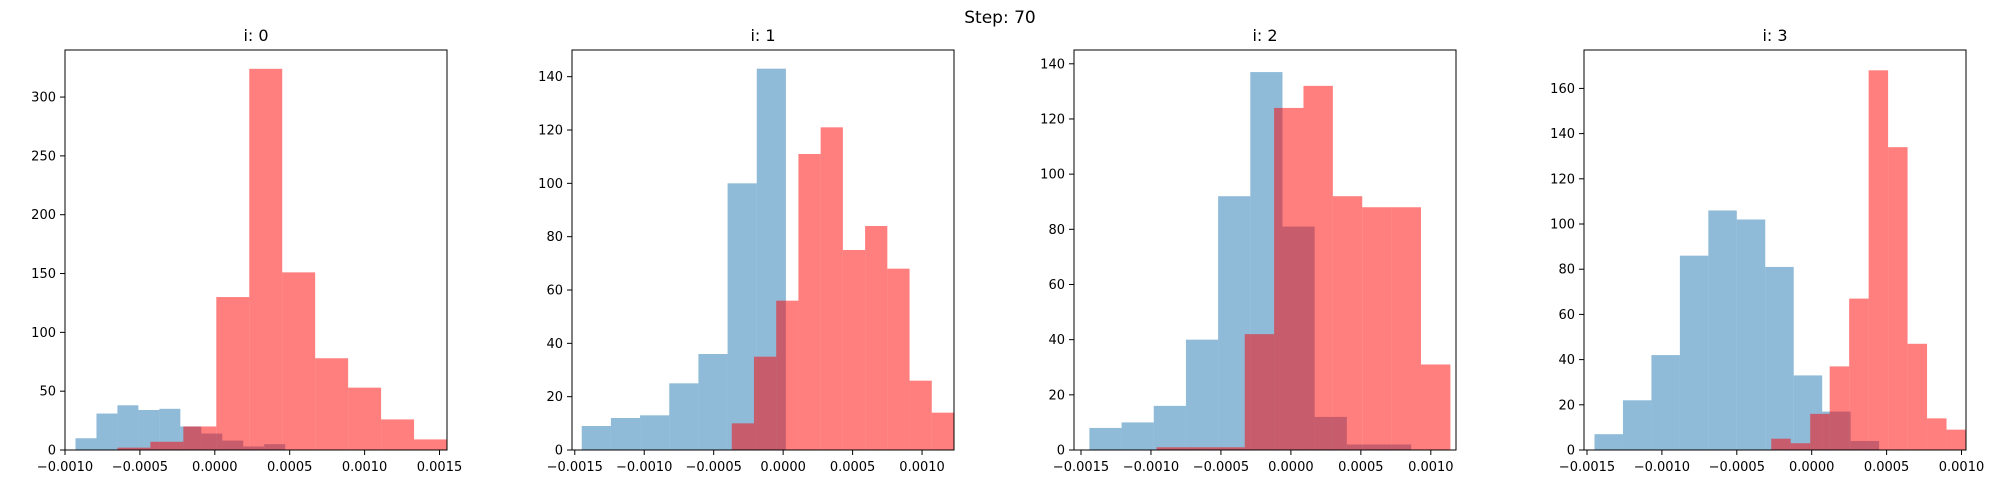  Describe the element at coordinates (43, 215) in the screenshot. I see `y-tick-label: 200` at that location.